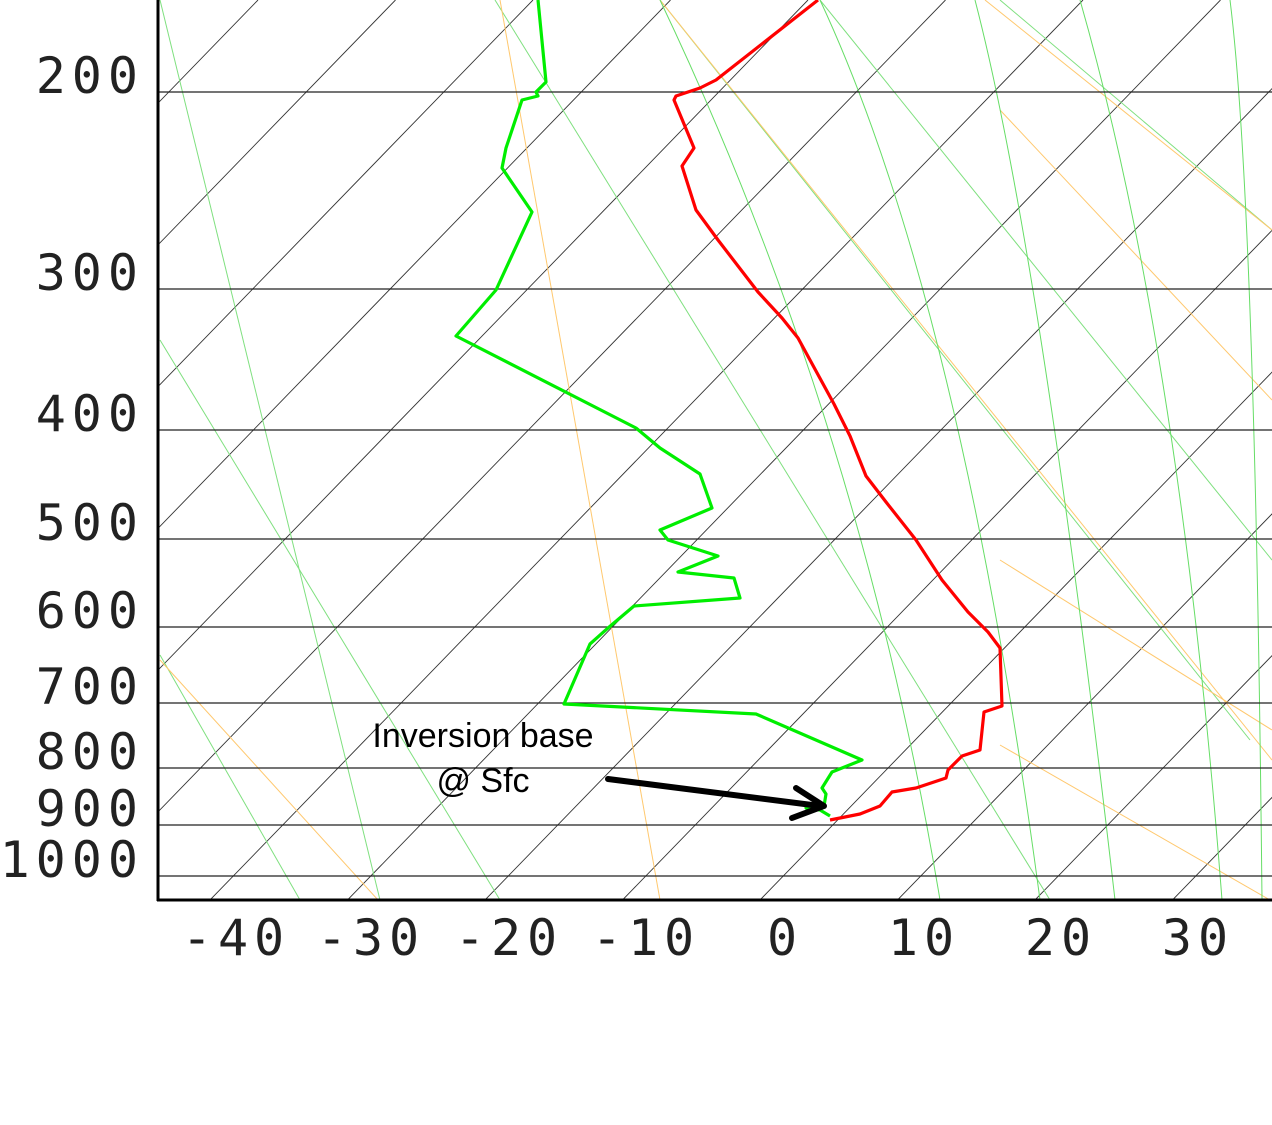 The width and height of the screenshot is (1272, 1125). What do you see at coordinates (90, 611) in the screenshot?
I see `y-tick-600: 600` at bounding box center [90, 611].